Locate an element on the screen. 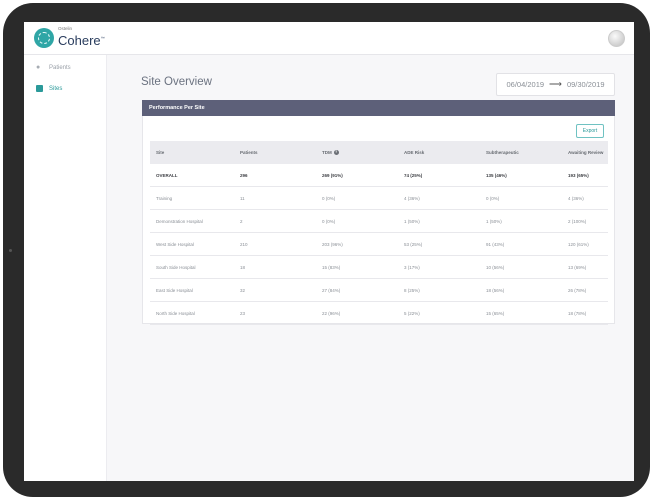  cell-subtherapeutic: 15 (65%) is located at coordinates (521, 313).